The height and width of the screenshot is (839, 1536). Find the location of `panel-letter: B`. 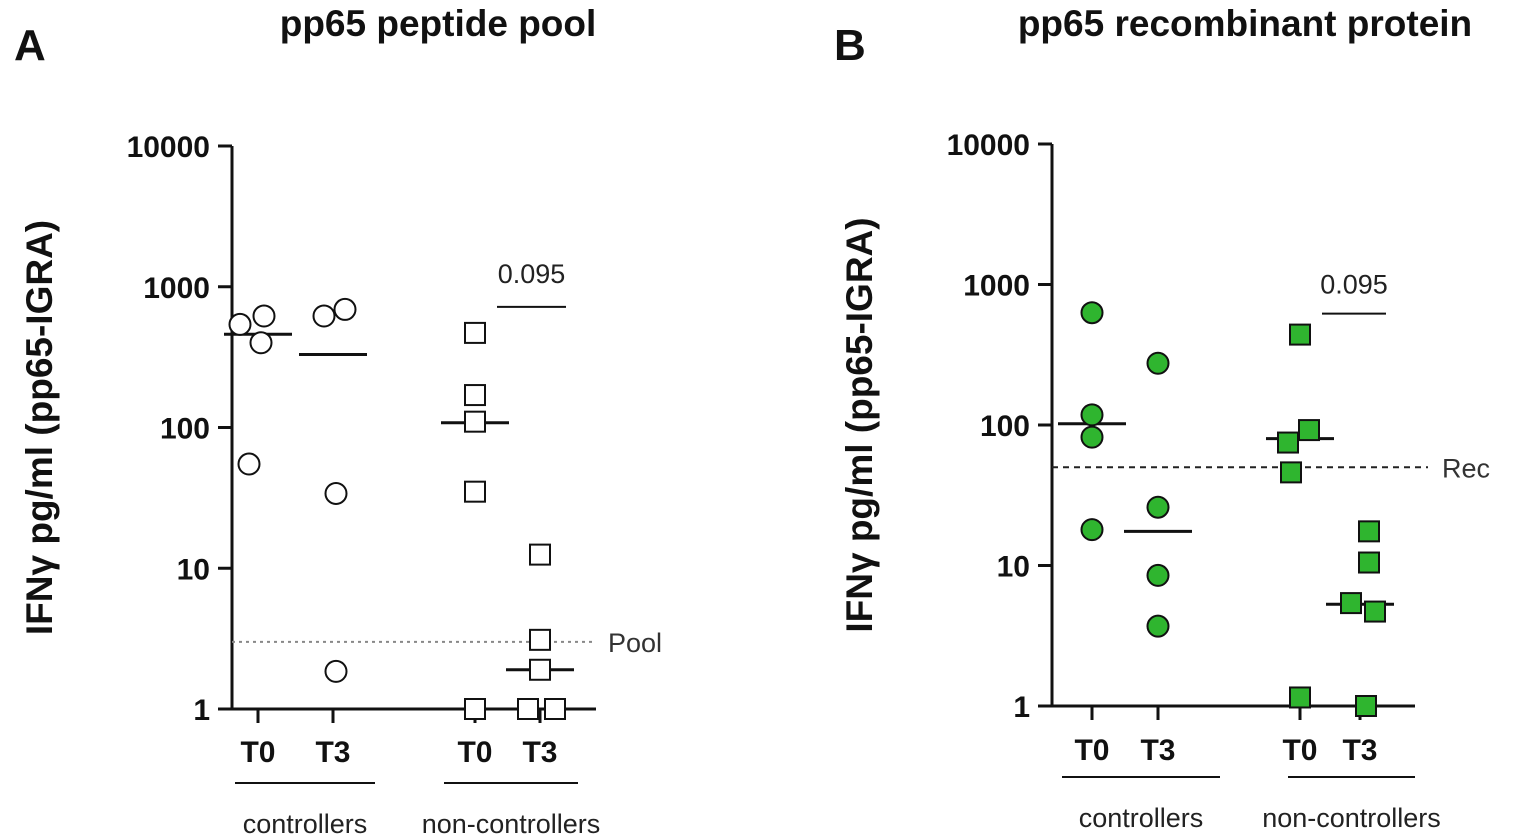

panel-letter: B is located at coordinates (850, 45).